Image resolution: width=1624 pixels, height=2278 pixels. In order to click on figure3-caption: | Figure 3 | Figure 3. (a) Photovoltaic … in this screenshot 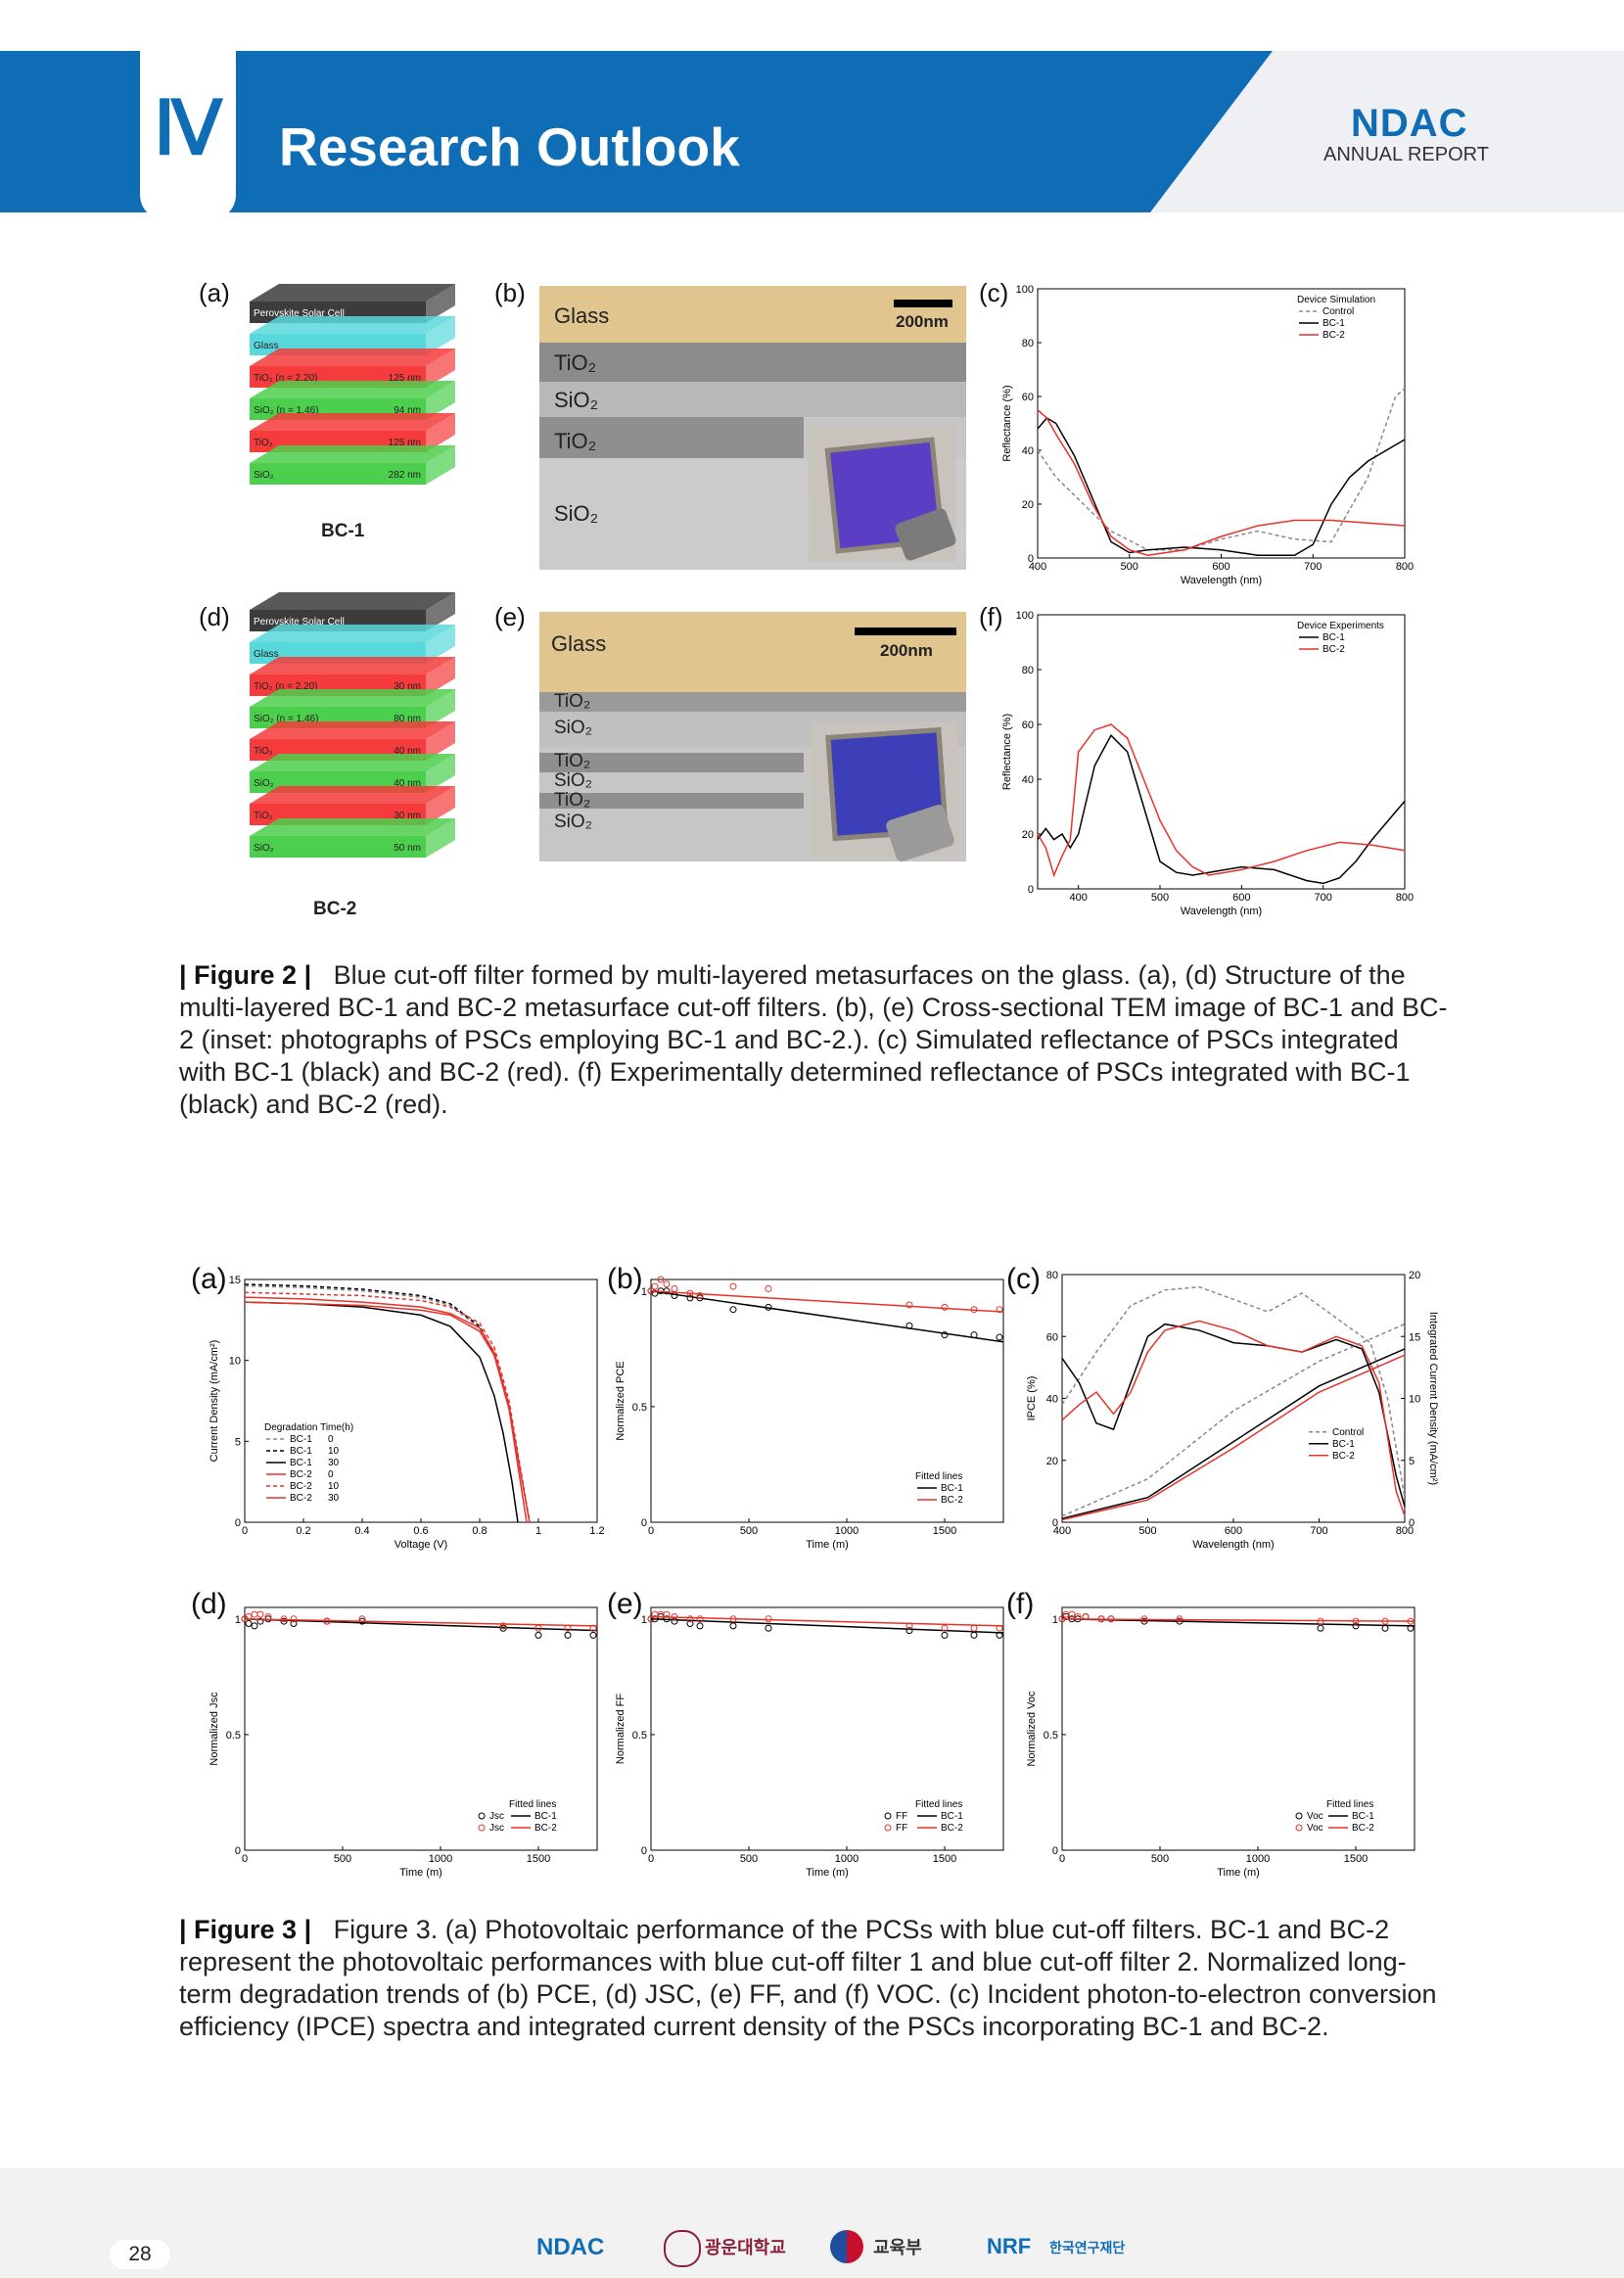, I will do `click(816, 1978)`.